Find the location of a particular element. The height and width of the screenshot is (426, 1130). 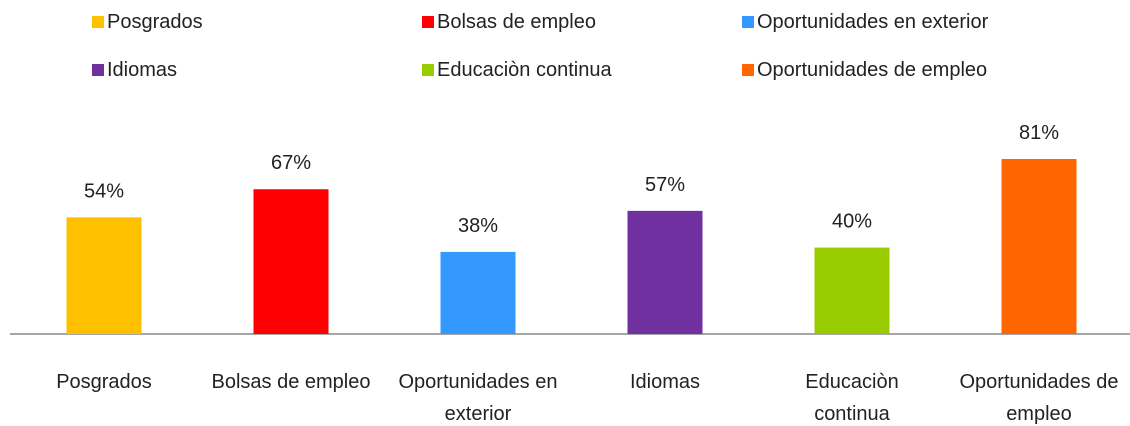

legend-label: Oportunidades de empleo is located at coordinates (872, 70).